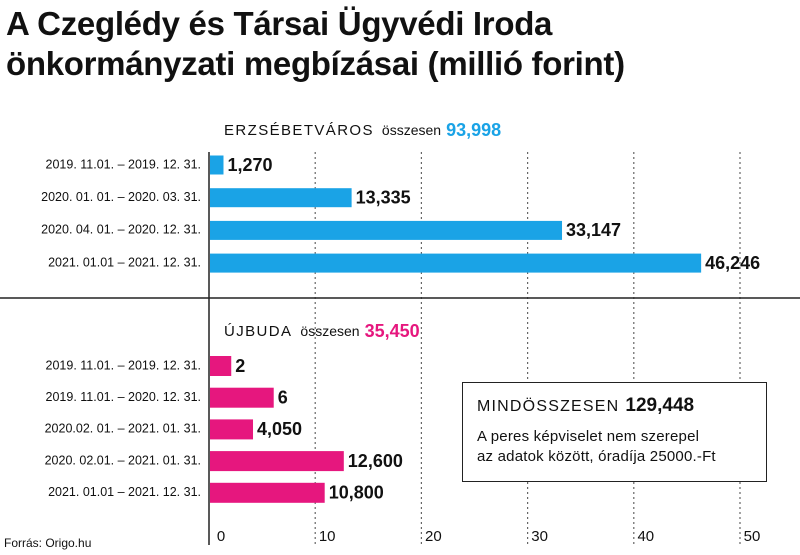 The height and width of the screenshot is (555, 800). I want to click on bar-value-label: 2, so click(240, 366).